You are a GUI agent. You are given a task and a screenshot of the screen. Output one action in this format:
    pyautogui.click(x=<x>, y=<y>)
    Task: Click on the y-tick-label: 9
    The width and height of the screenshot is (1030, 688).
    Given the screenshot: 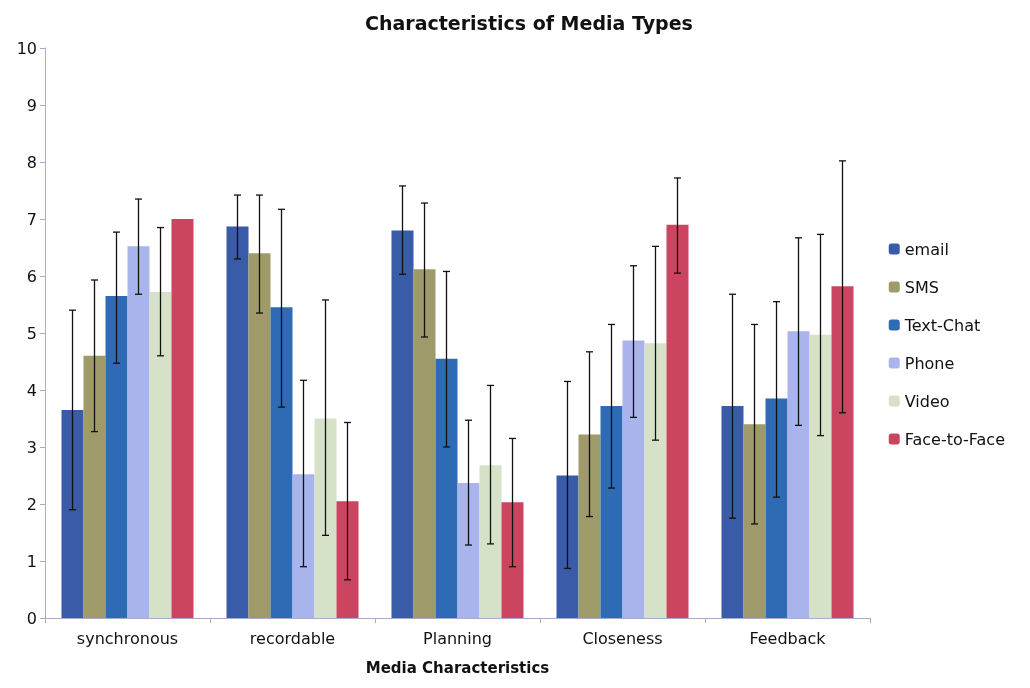 What is the action you would take?
    pyautogui.click(x=31, y=105)
    